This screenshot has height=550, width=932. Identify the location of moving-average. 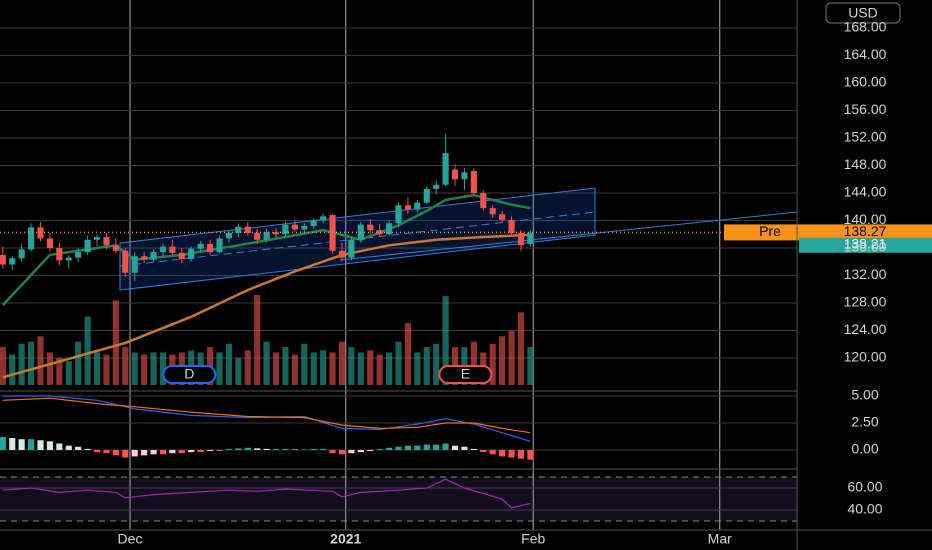
(266, 249).